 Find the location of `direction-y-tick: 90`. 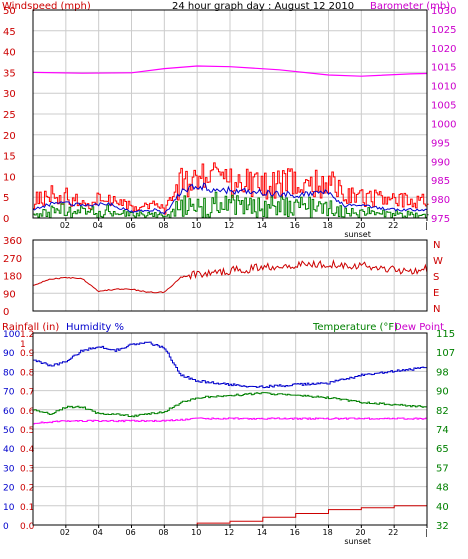

direction-y-tick: 90 is located at coordinates (9, 294).